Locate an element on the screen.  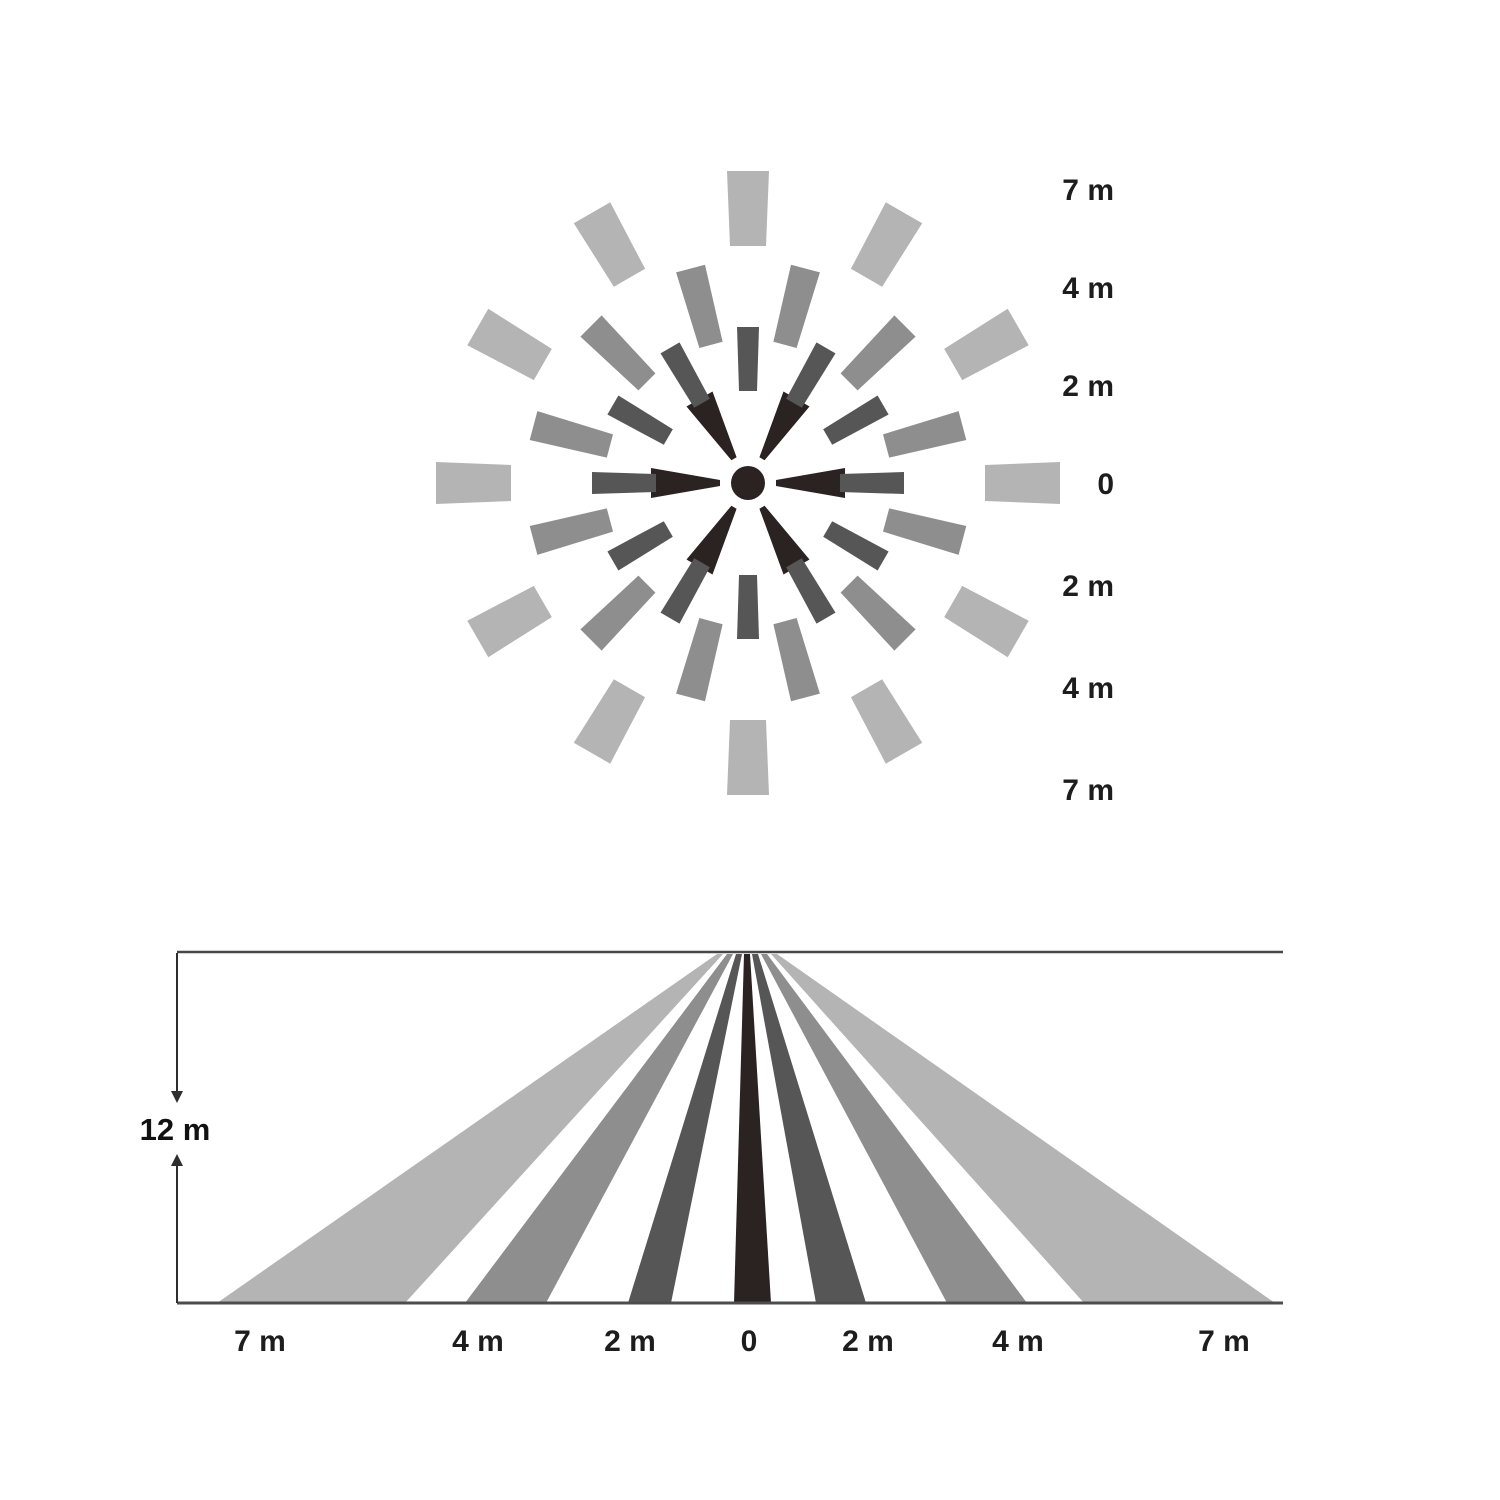
arrow-down-icon is located at coordinates (177, 1097).